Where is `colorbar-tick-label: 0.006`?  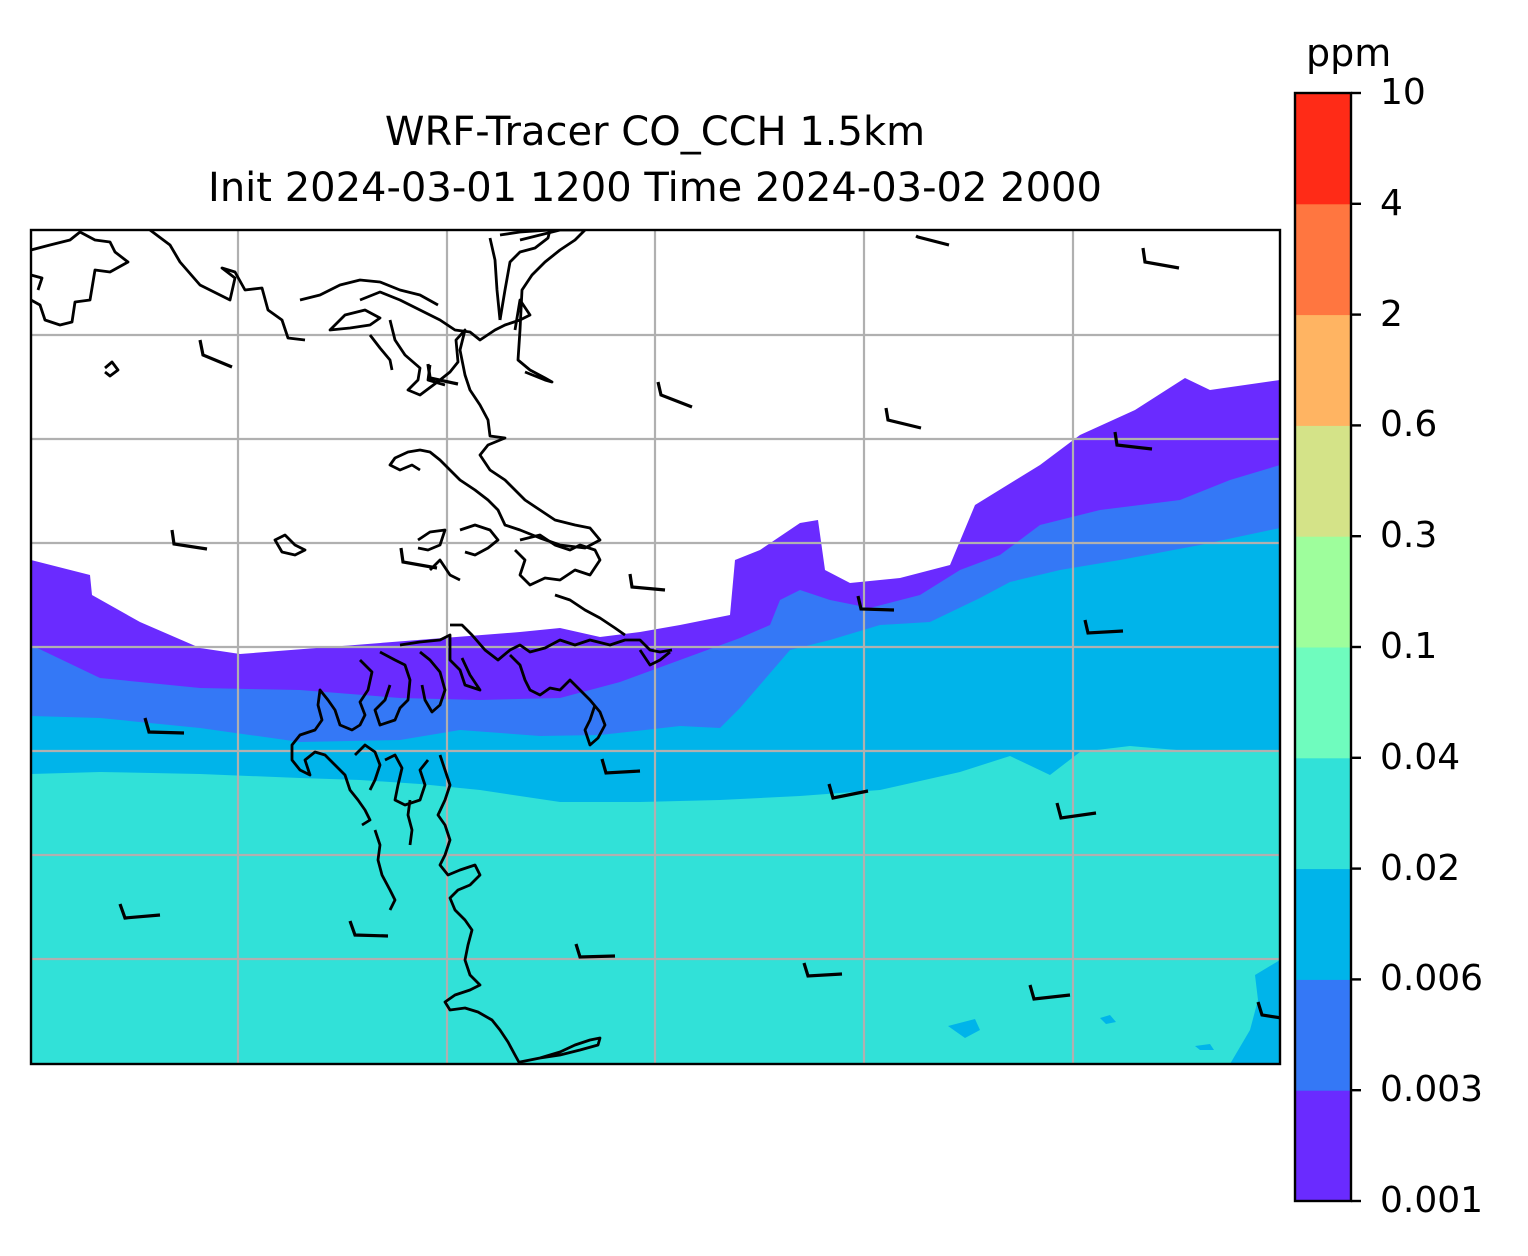
colorbar-tick-label: 0.006 is located at coordinates (1432, 979).